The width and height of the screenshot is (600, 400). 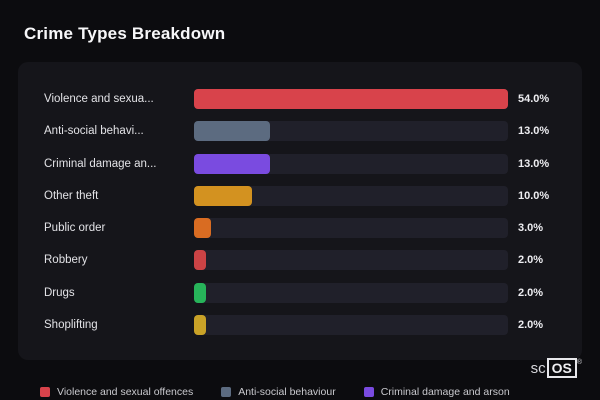 I want to click on bar-row: Other theft 10.0%, so click(x=301, y=196).